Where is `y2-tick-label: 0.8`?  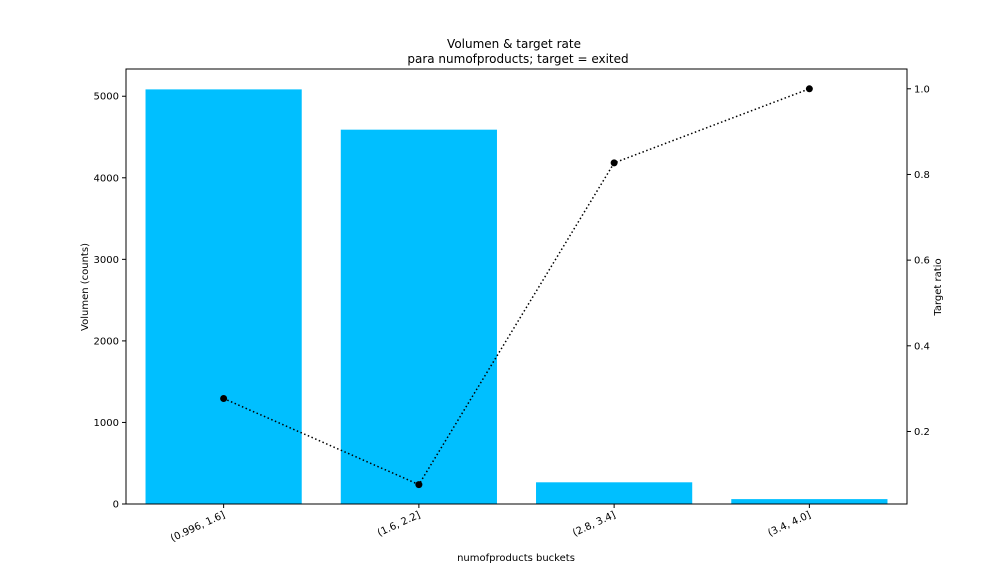
y2-tick-label: 0.8 is located at coordinates (922, 175).